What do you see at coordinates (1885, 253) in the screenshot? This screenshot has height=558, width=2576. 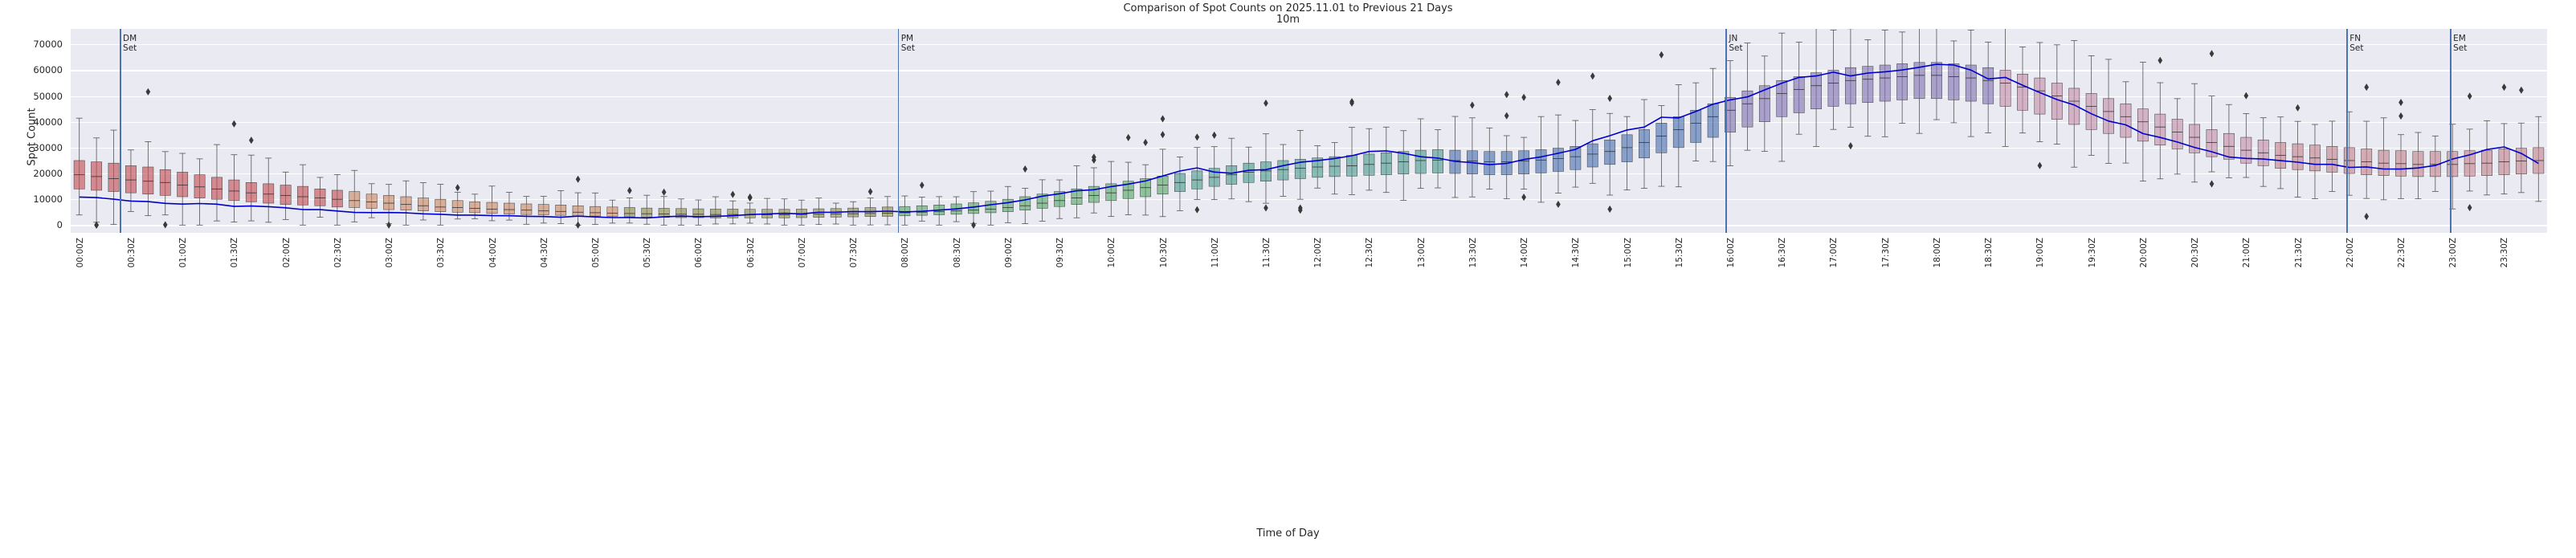 I see `x-tick-label: 17:30Z` at bounding box center [1885, 253].